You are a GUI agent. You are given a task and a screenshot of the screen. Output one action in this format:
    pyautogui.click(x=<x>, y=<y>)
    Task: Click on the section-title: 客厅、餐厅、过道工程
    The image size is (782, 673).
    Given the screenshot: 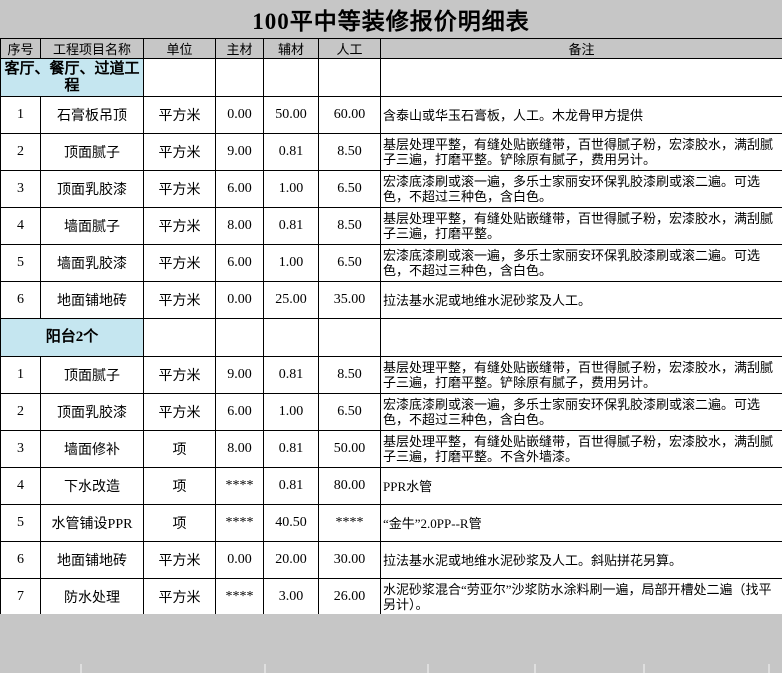 What is the action you would take?
    pyautogui.click(x=72, y=77)
    